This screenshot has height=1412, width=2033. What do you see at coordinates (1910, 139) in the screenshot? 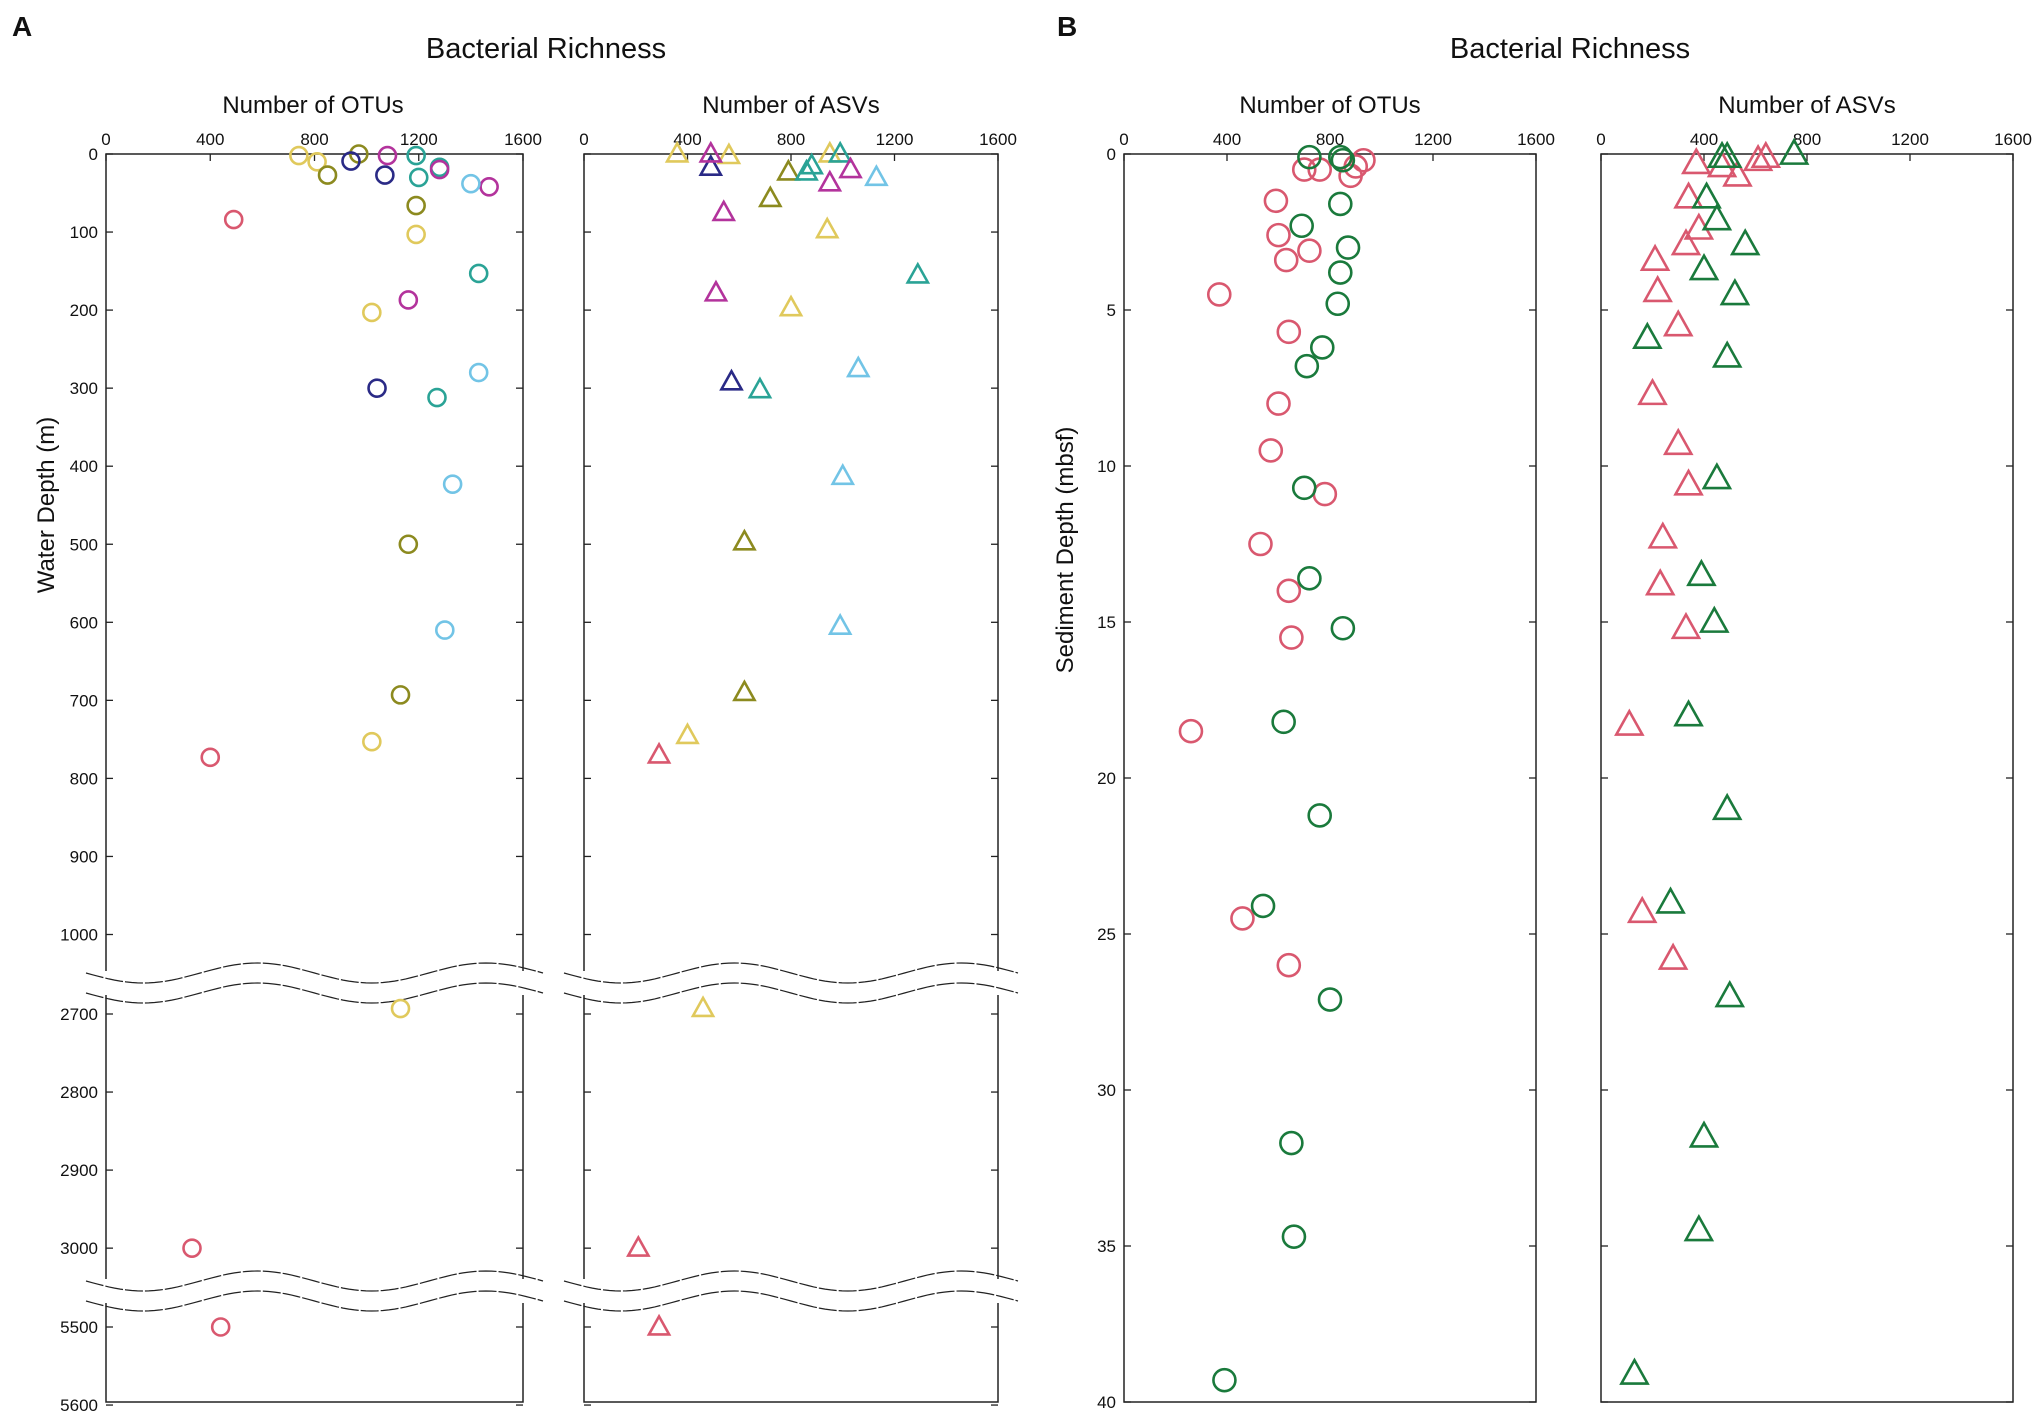
I see `B-asv-xtick-label: 1200` at bounding box center [1910, 139].